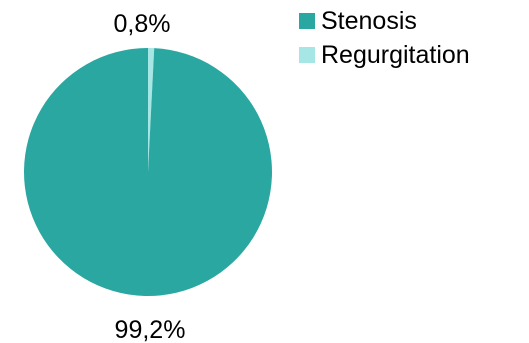 The width and height of the screenshot is (529, 343). I want to click on data-label-regurgitation: 0,8%, so click(142, 24).